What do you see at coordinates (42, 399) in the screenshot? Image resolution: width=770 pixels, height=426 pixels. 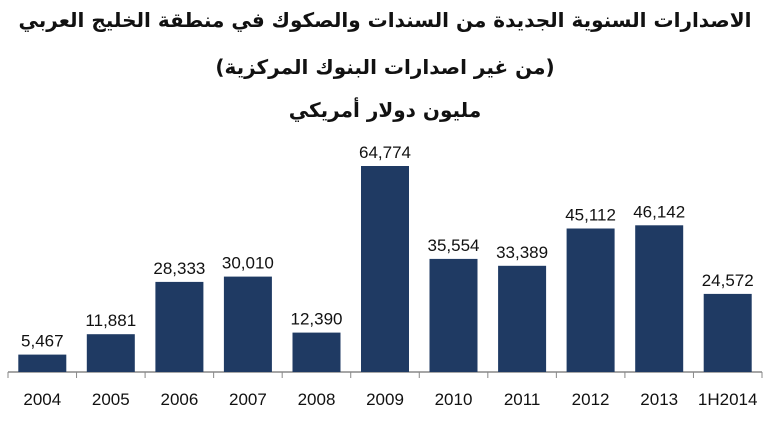 I see `x-tick-label-2004: 2004` at bounding box center [42, 399].